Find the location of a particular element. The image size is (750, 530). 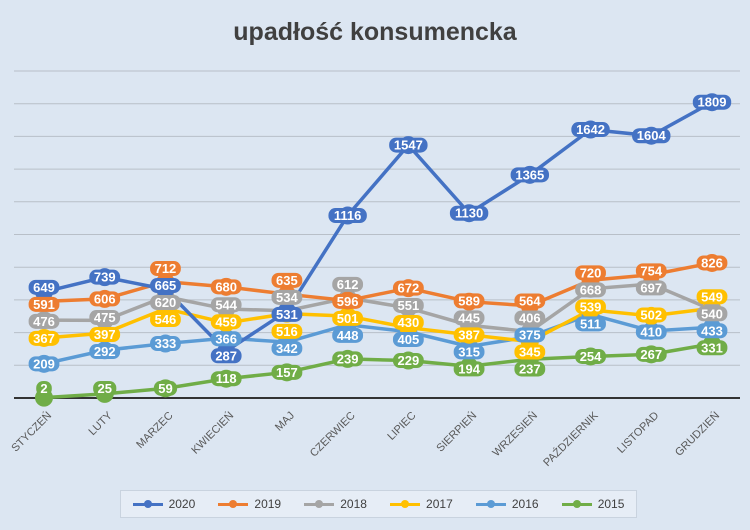

data-label-2015: 267 is located at coordinates (651, 354).